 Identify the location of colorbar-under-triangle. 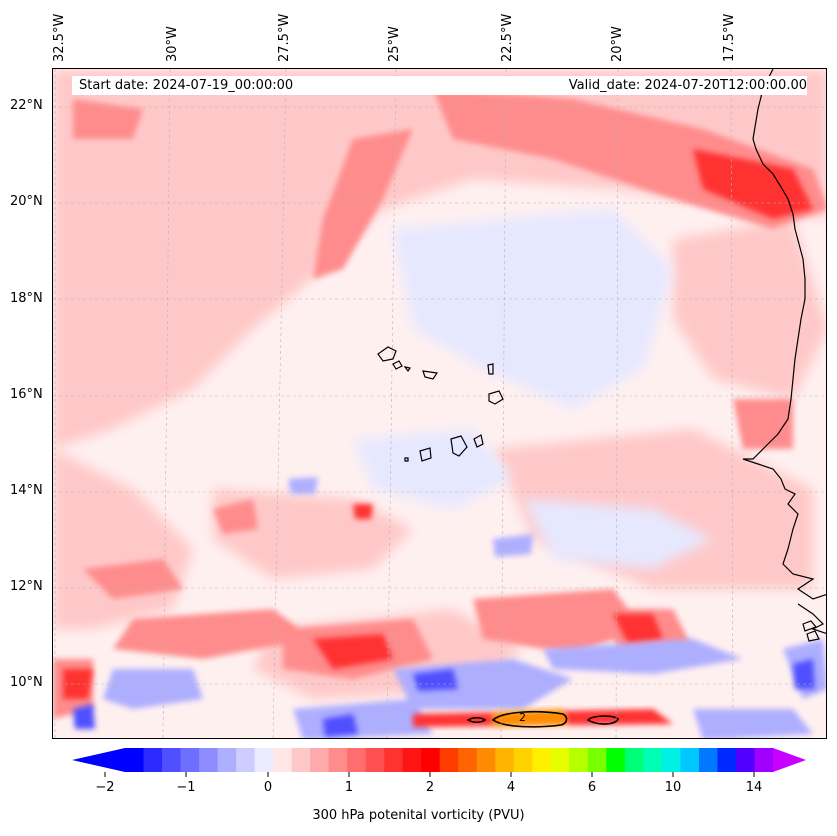
(98, 760).